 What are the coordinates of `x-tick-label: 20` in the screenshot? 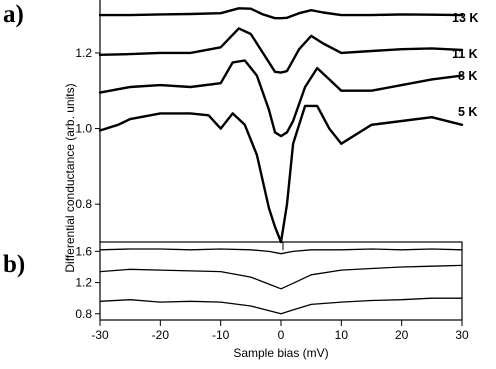 It's located at (402, 335).